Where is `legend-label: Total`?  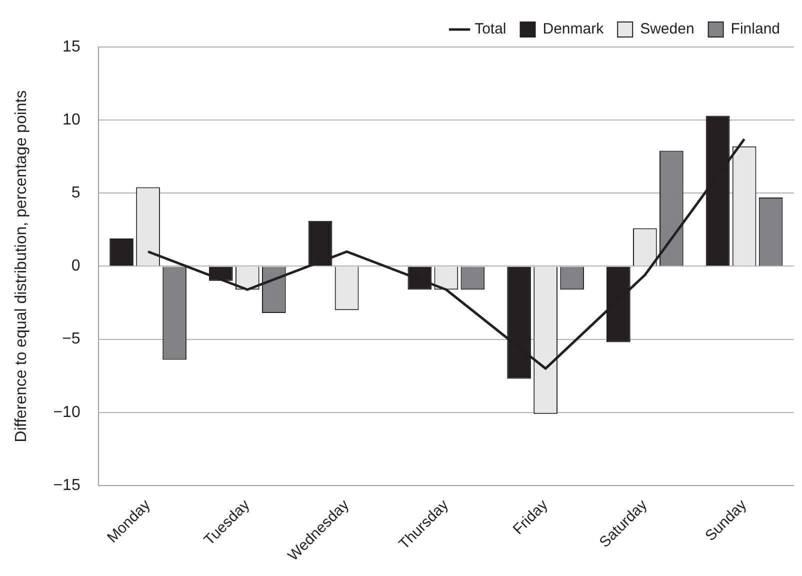 legend-label: Total is located at coordinates (490, 29).